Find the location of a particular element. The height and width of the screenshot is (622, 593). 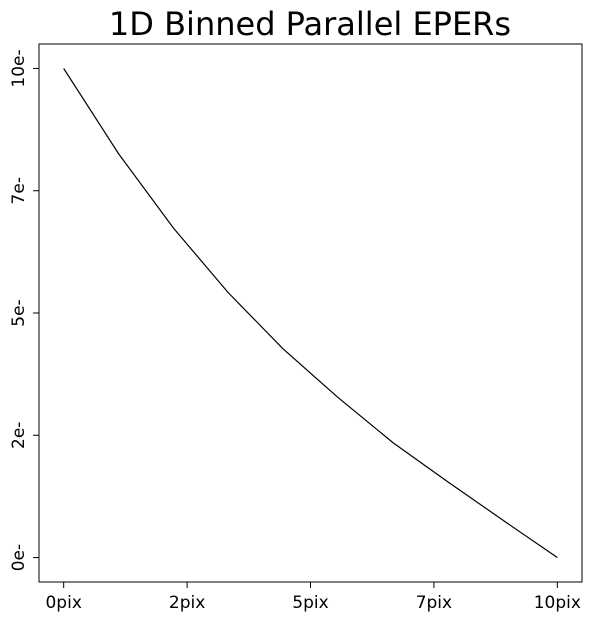

y-tick-label: 0e- is located at coordinates (19, 557).